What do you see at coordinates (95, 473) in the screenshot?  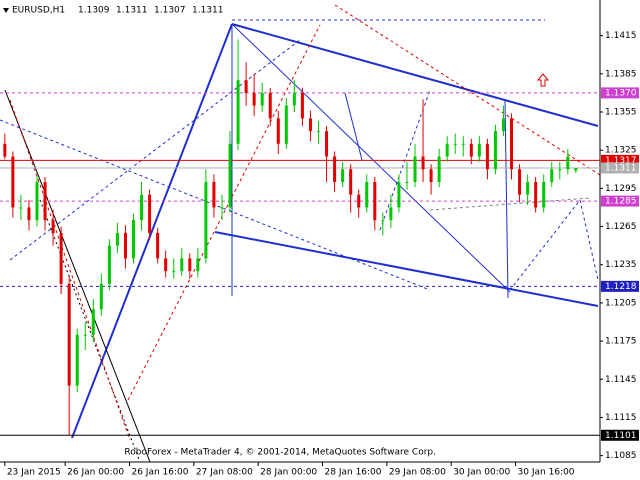 I see `x-tick-label: 26 Jan 00:00` at bounding box center [95, 473].